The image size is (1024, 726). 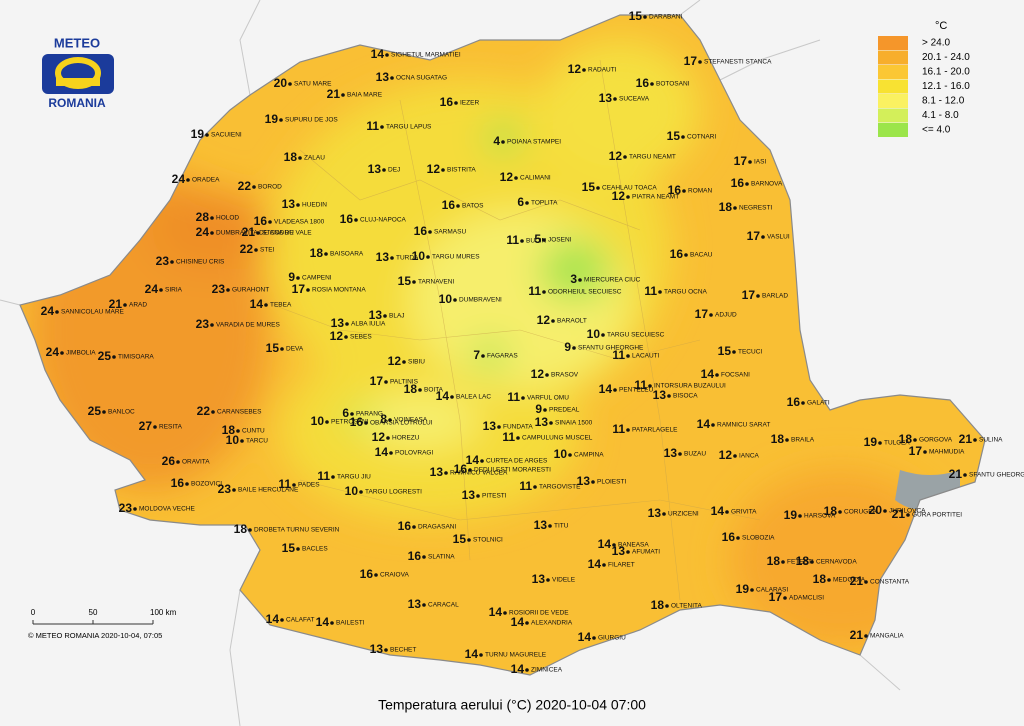 I want to click on station: 18 FETESTI, so click(x=790, y=561).